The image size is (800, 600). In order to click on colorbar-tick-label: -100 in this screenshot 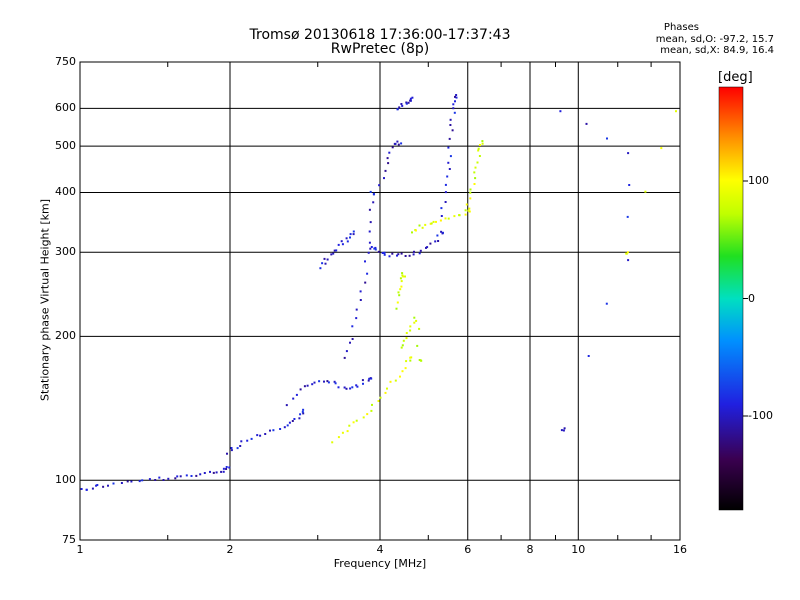, I will do `click(760, 415)`.